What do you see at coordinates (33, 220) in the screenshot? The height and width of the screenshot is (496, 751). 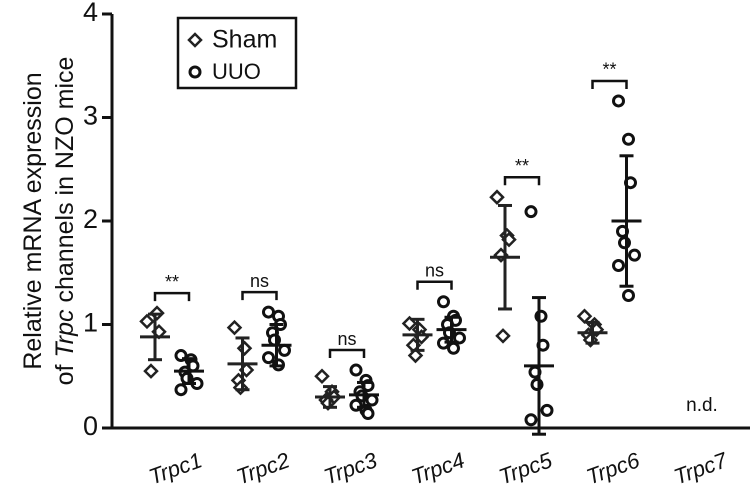 I see `y-label-part: Relative mRNA expression` at bounding box center [33, 220].